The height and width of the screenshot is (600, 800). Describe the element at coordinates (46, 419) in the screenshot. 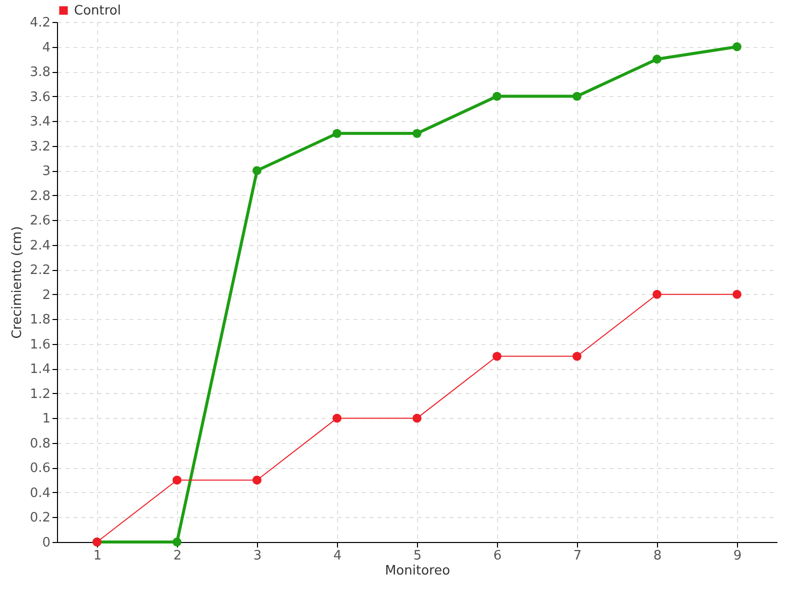

I see `y-tick-label: 1` at that location.